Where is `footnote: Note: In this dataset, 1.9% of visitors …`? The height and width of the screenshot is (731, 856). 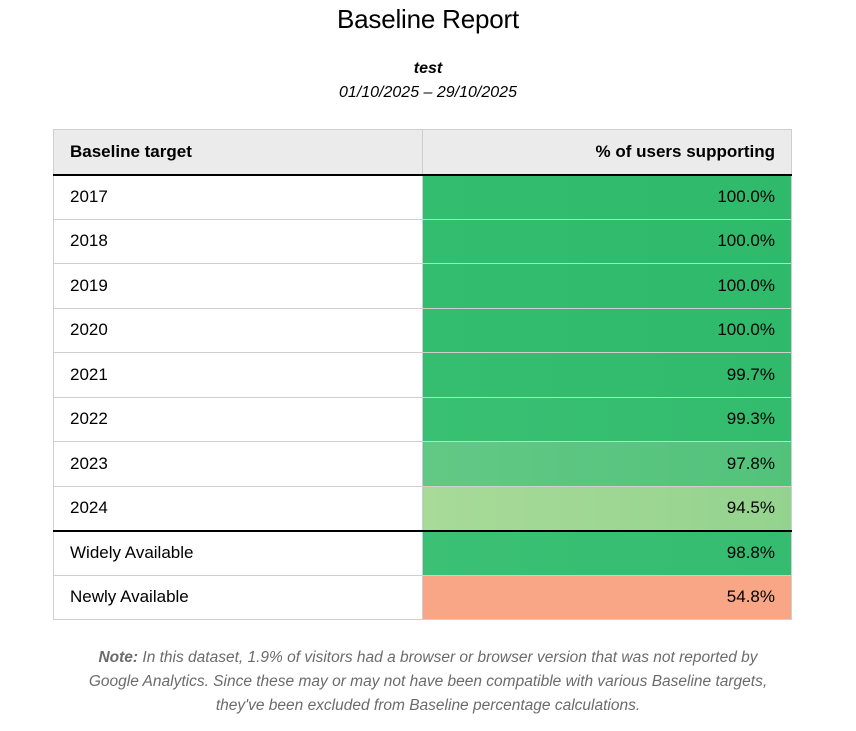
footnote: Note: In this dataset, 1.9% of visitors … is located at coordinates (428, 682).